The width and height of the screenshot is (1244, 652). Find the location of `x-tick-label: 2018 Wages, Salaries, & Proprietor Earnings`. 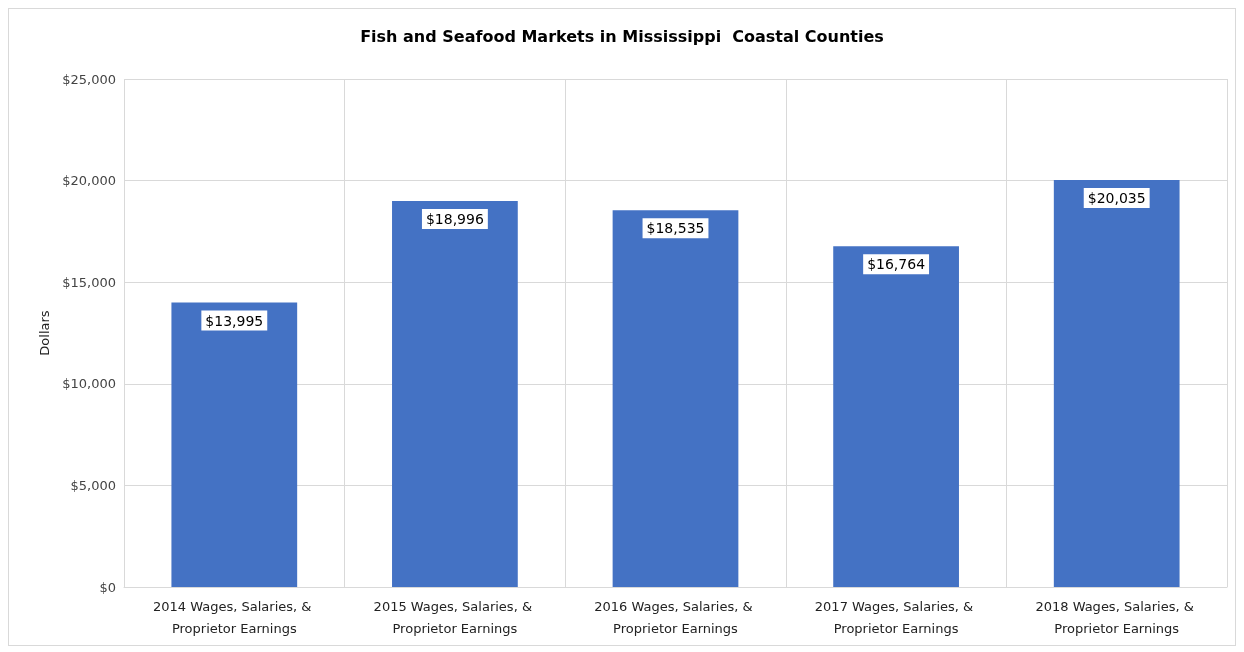

x-tick-label: 2018 Wages, Salaries, & Proprietor Earnings is located at coordinates (1116, 617).